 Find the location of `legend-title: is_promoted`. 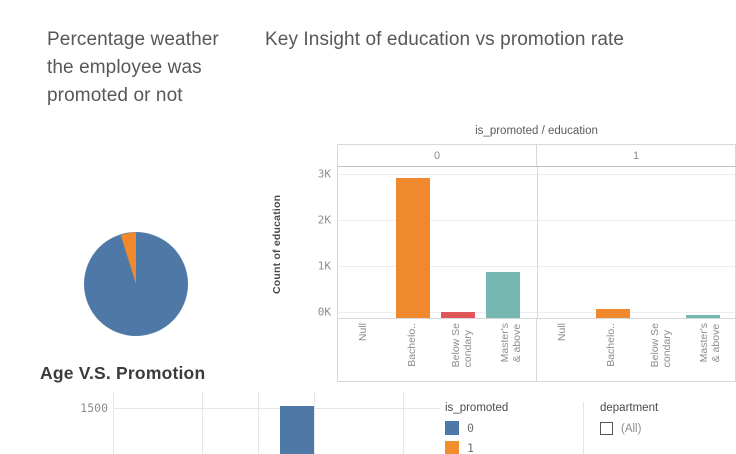

legend-title: is_promoted is located at coordinates (477, 408).